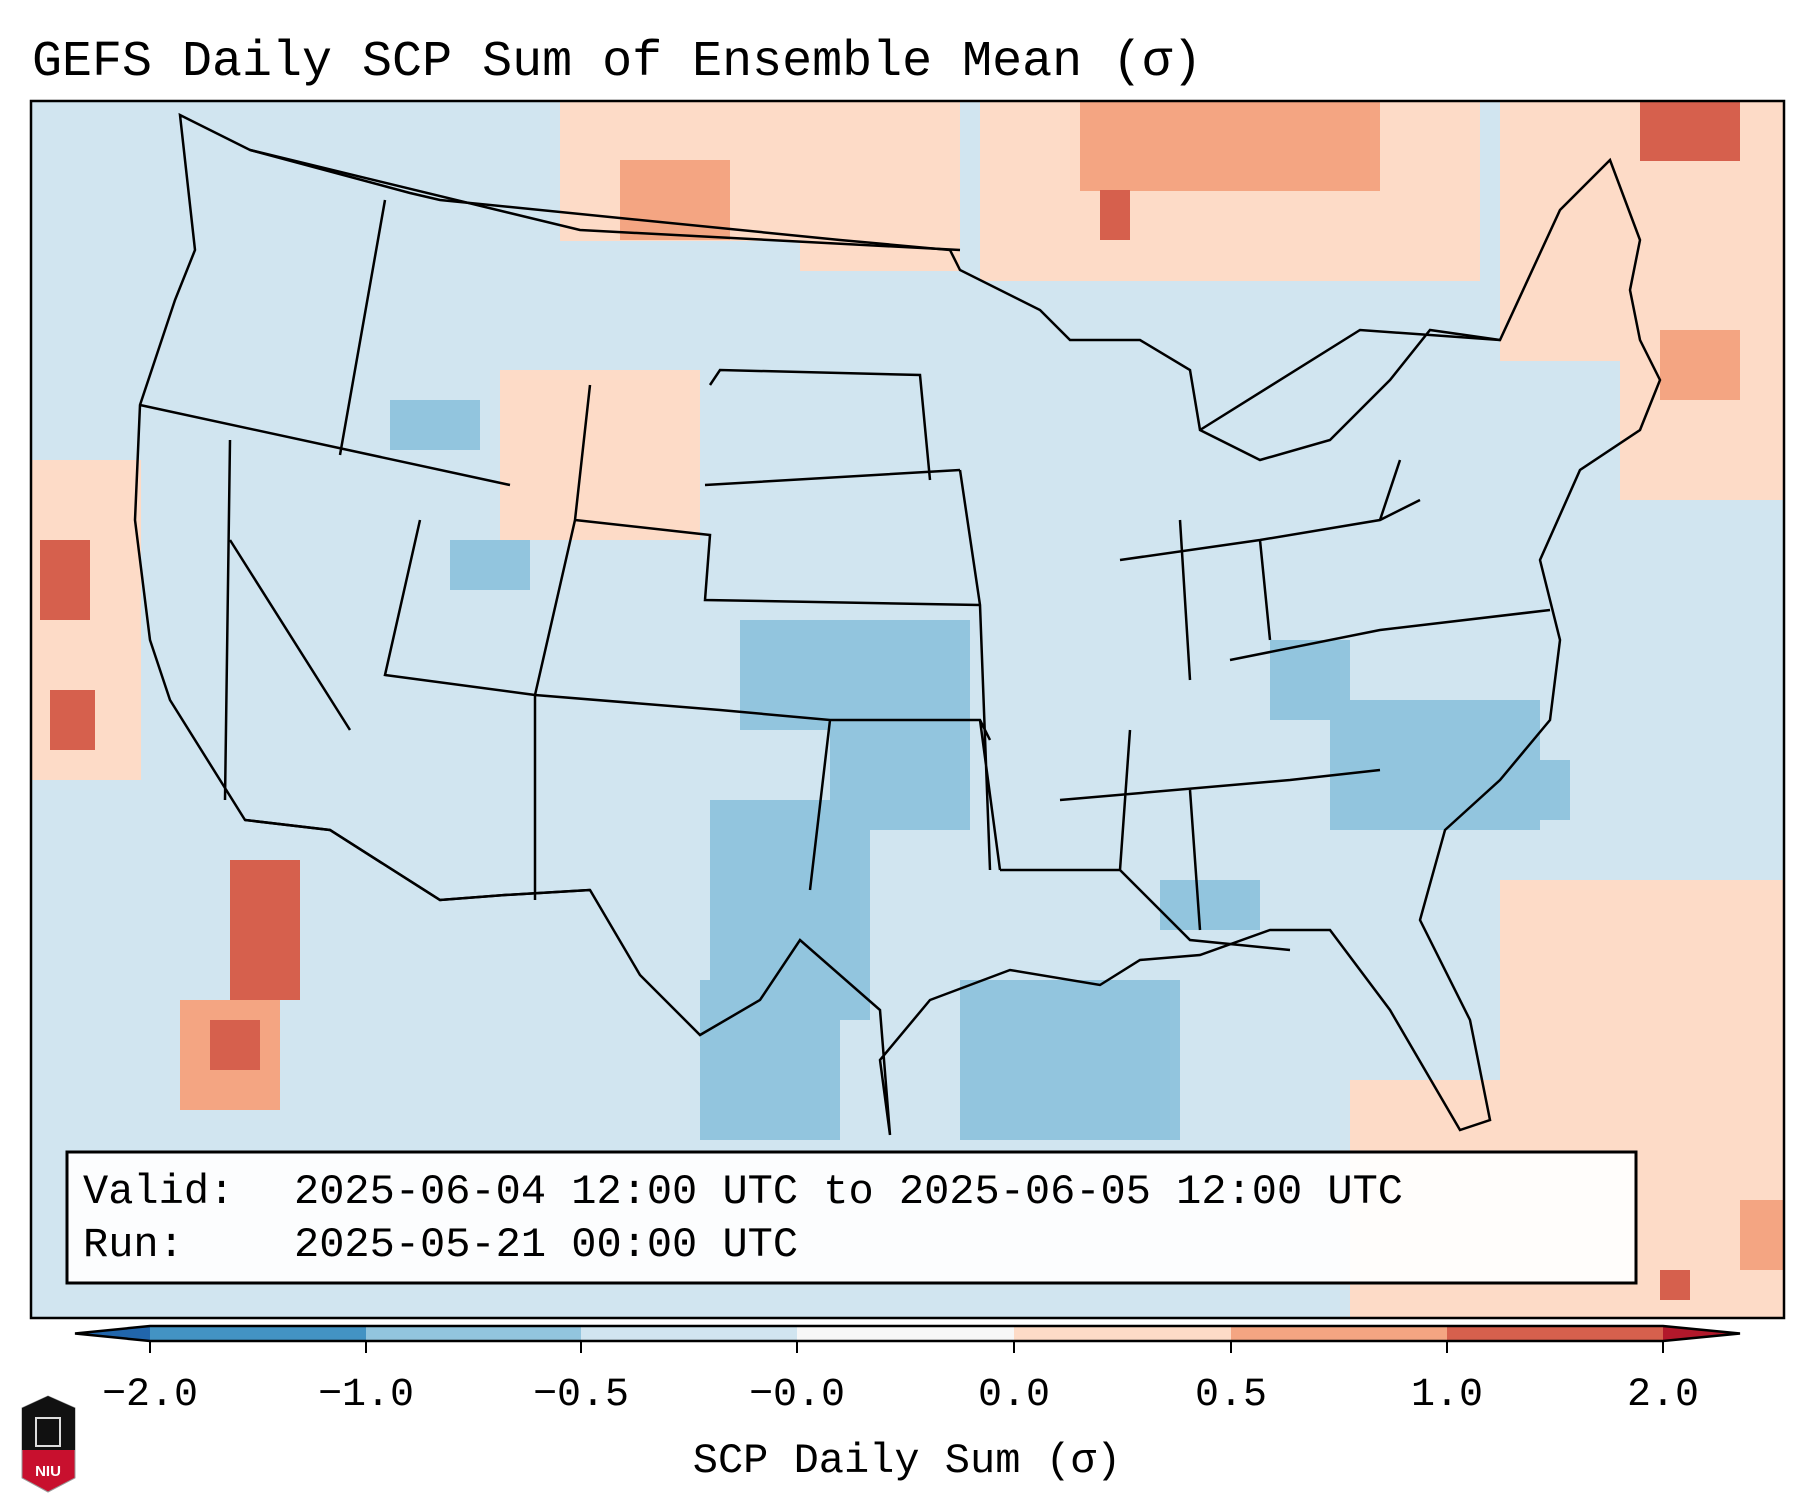 The height and width of the screenshot is (1506, 1803). I want to click on colorbar-tick-label: 1.0, so click(1447, 1395).